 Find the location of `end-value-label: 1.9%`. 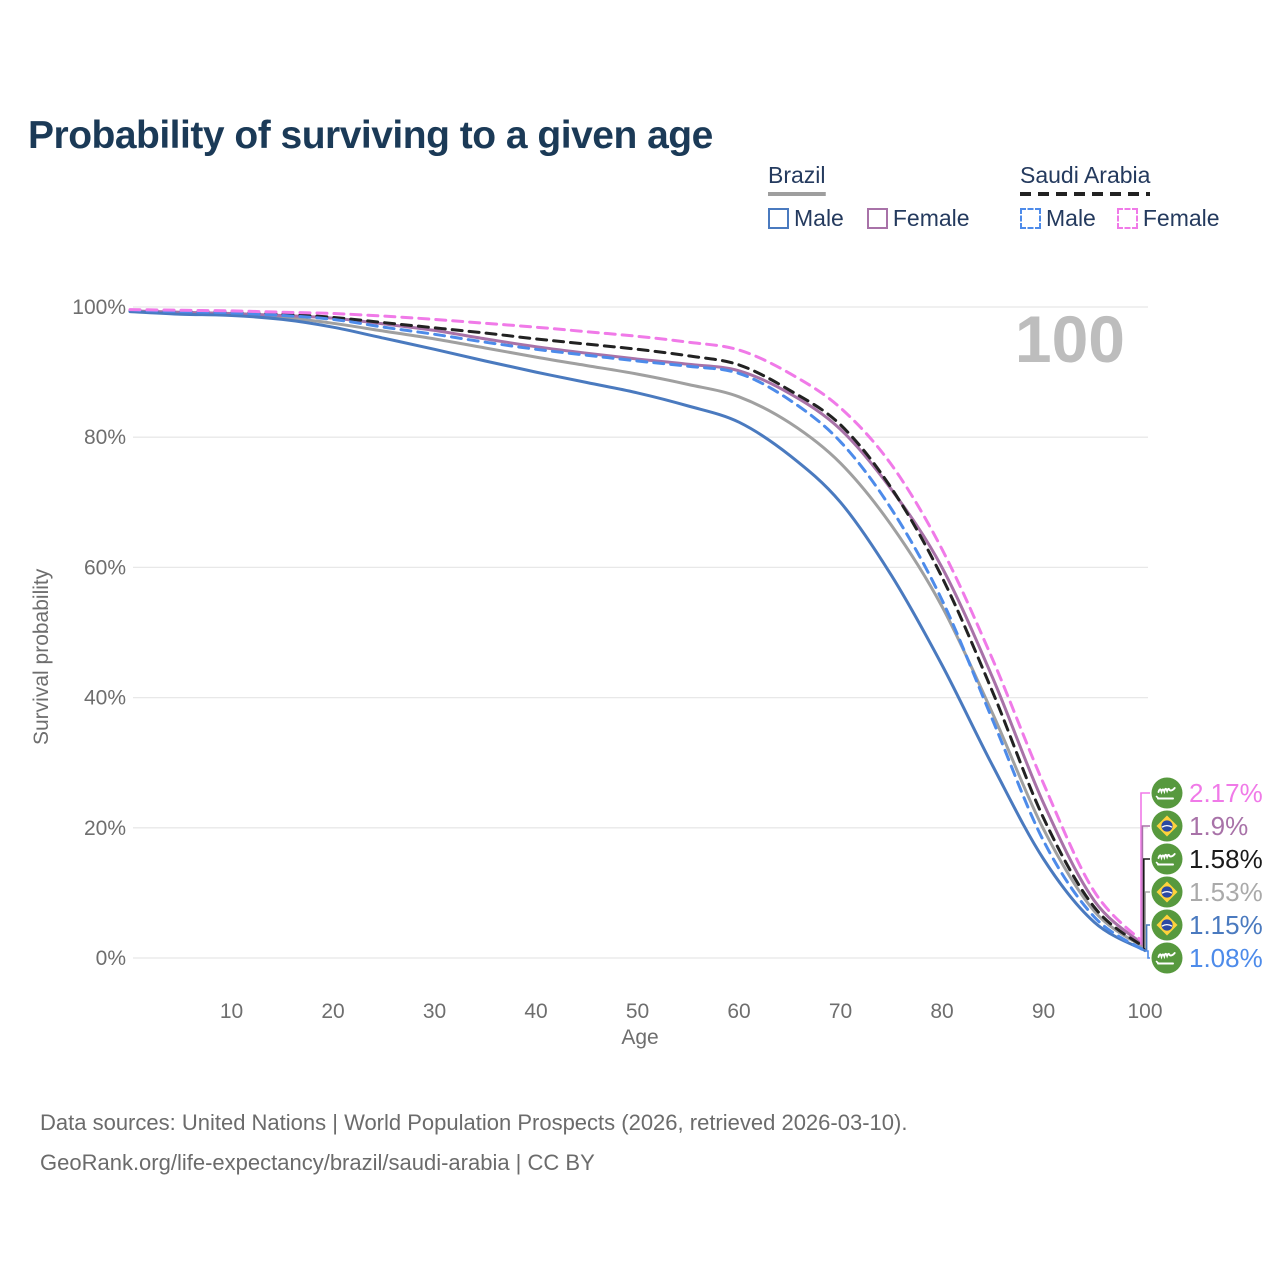

end-value-label: 1.9% is located at coordinates (1218, 826).